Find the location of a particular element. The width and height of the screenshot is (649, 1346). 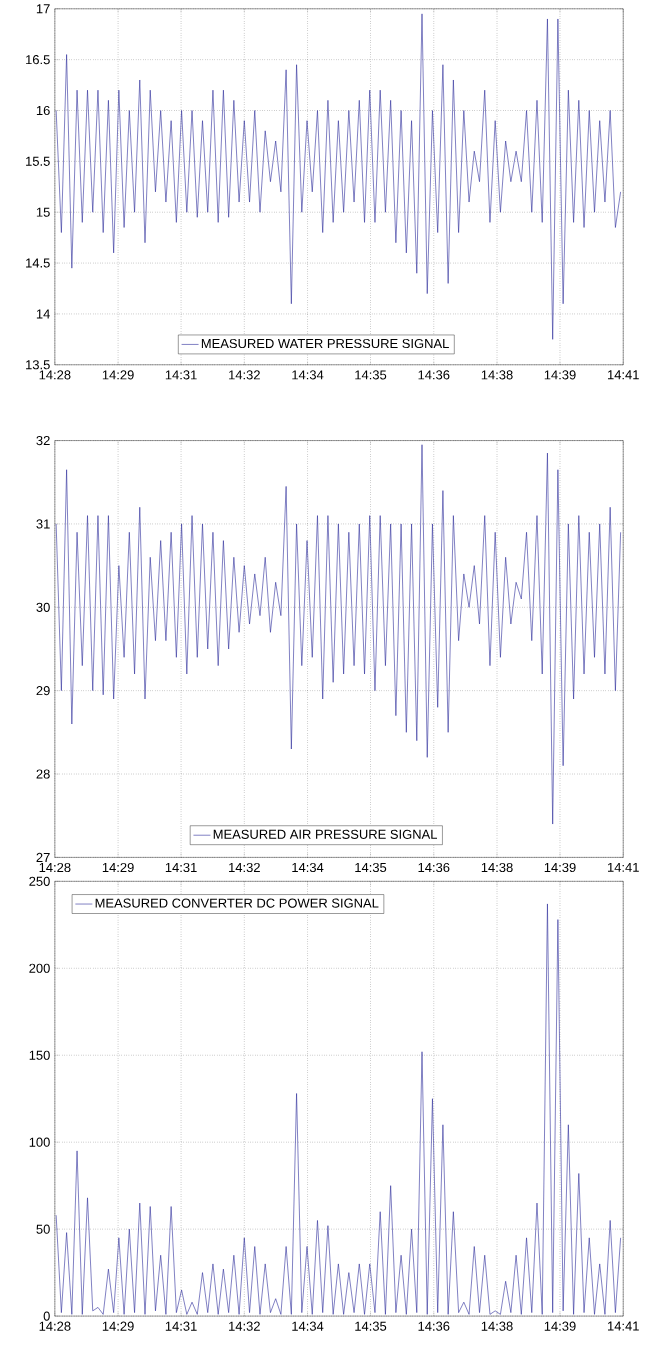

y-tick-label: 28 is located at coordinates (43, 774).